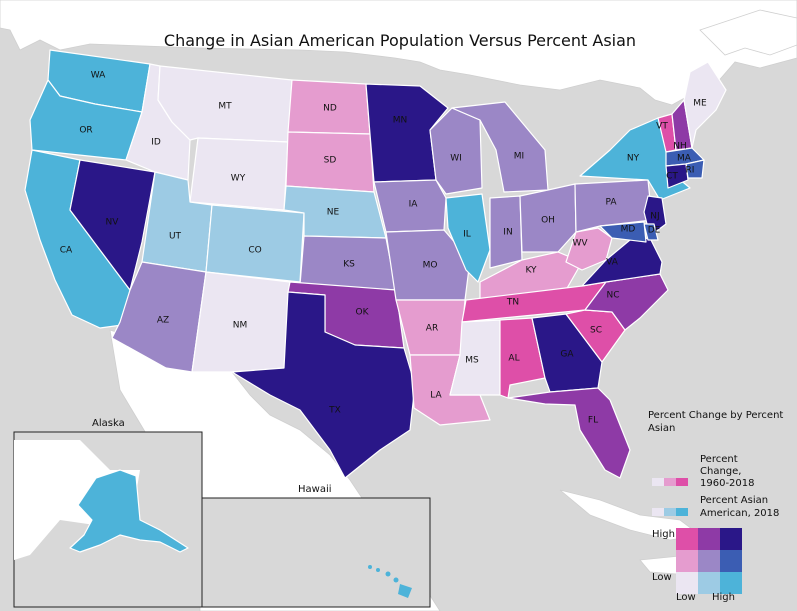 Image resolution: width=797 pixels, height=611 pixels. Describe the element at coordinates (700, 104) in the screenshot. I see `state-label-me: ME` at that location.